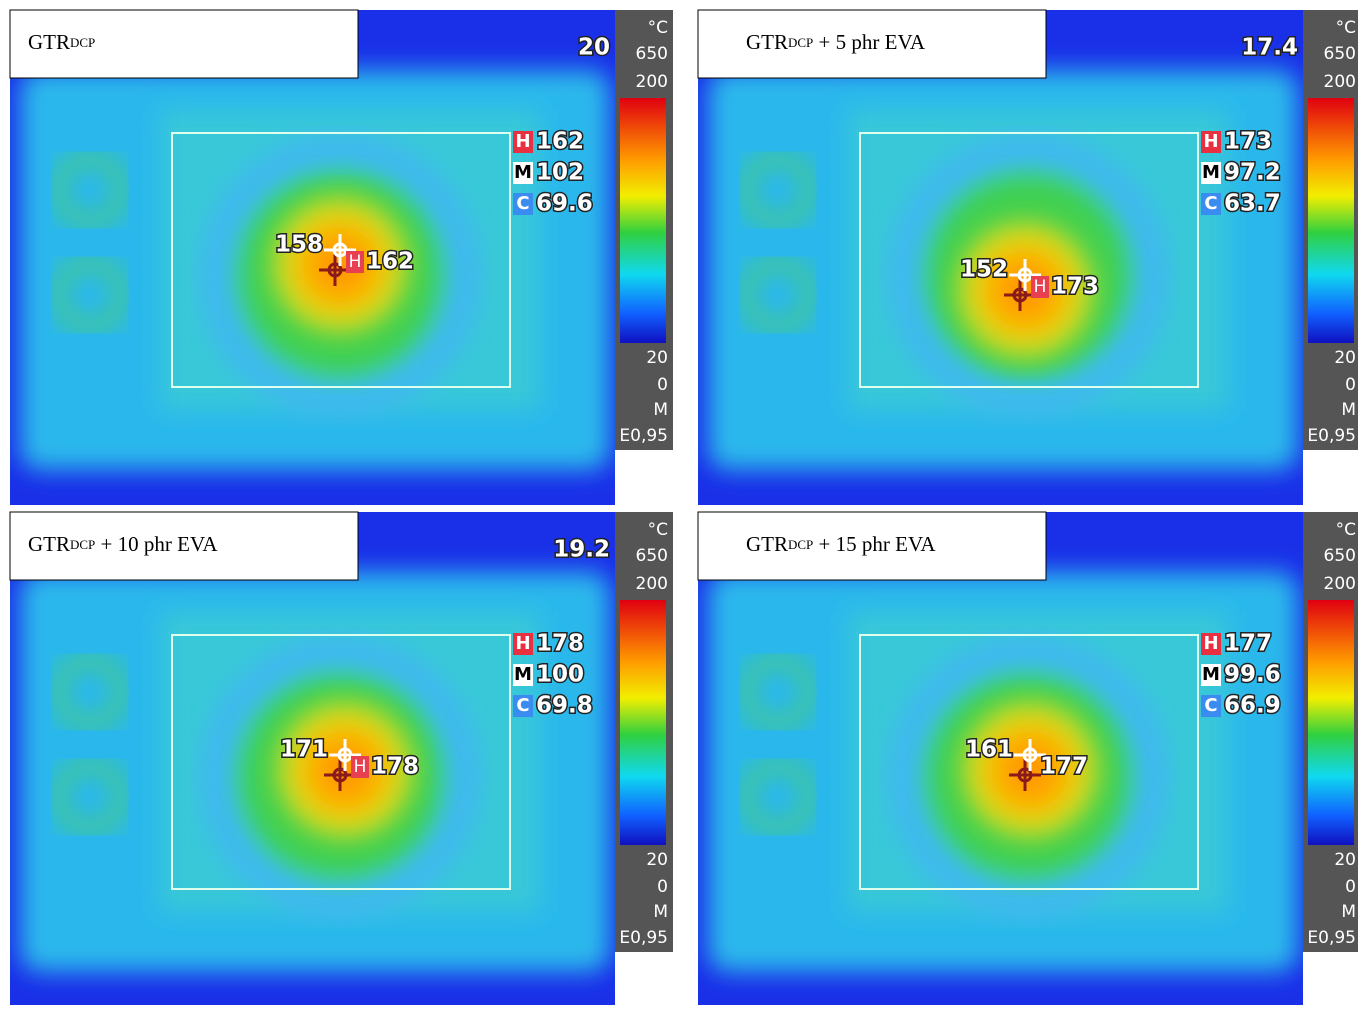 Image resolution: width=1358 pixels, height=1009 pixels. I want to click on readout-value: 162, so click(560, 142).